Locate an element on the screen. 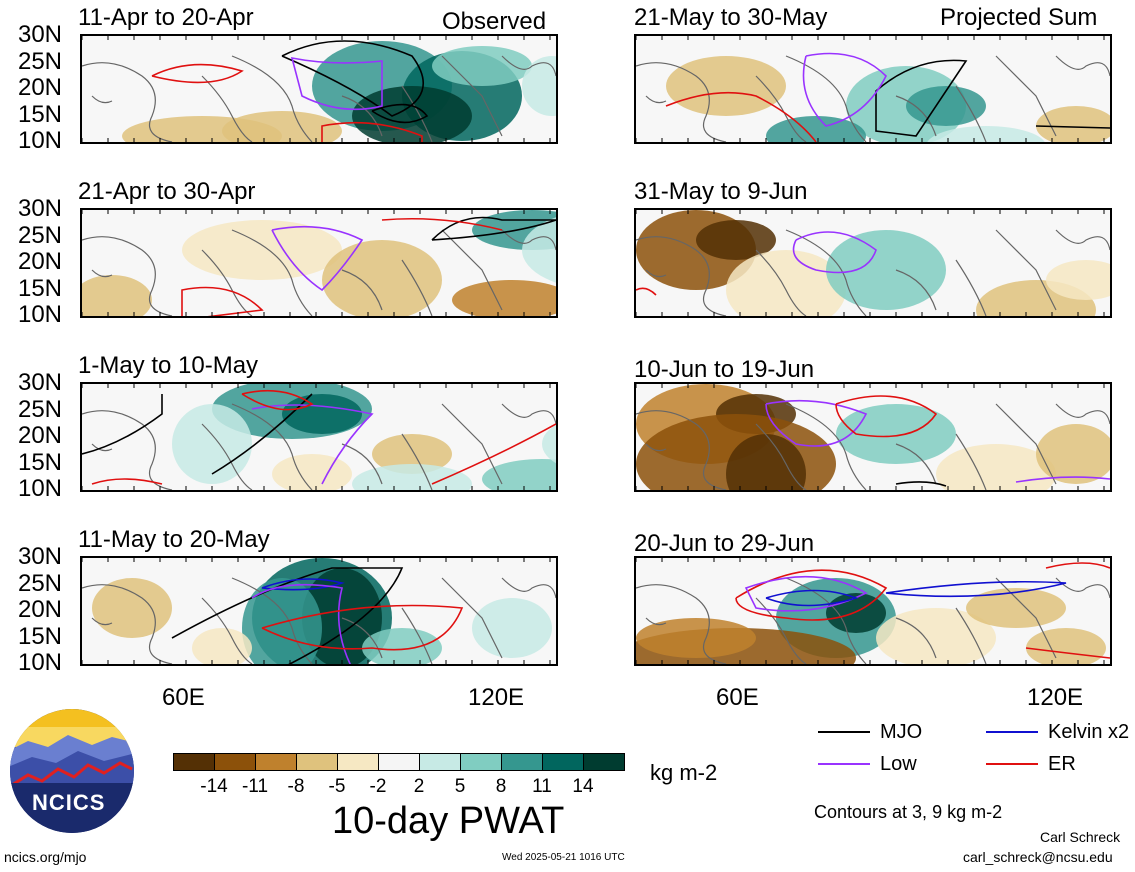 This screenshot has width=1135, height=872. colorbar-tick-label: -2 is located at coordinates (378, 786).